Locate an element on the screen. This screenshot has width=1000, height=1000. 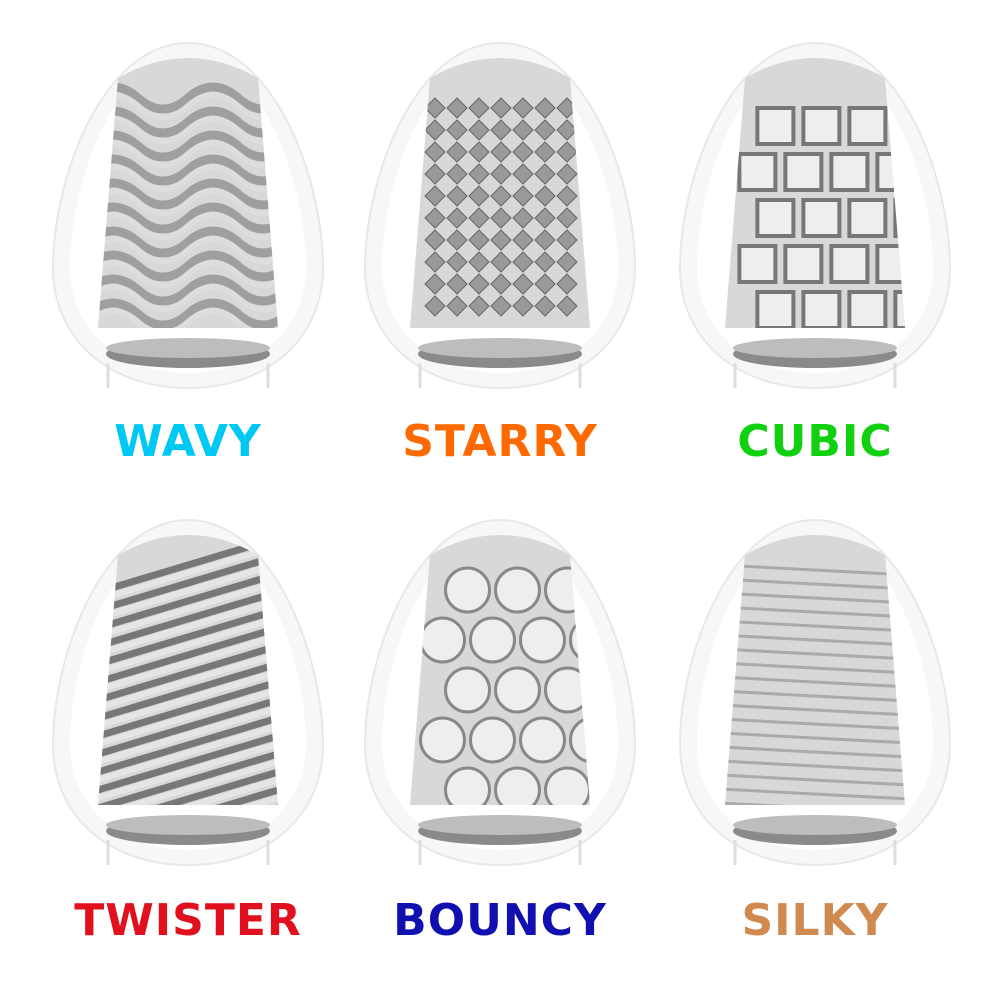
egg-image-twister is located at coordinates (188, 692).